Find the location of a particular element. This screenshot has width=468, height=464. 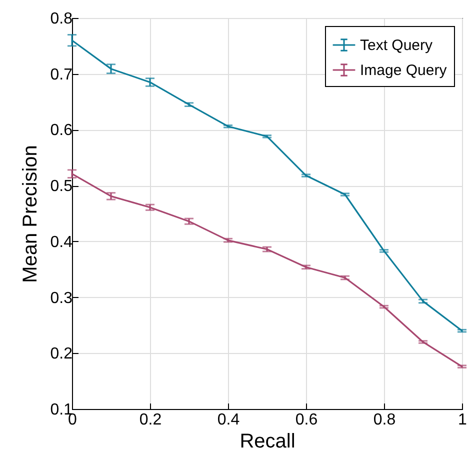

y-tick-label: 0.6 is located at coordinates (61, 131).